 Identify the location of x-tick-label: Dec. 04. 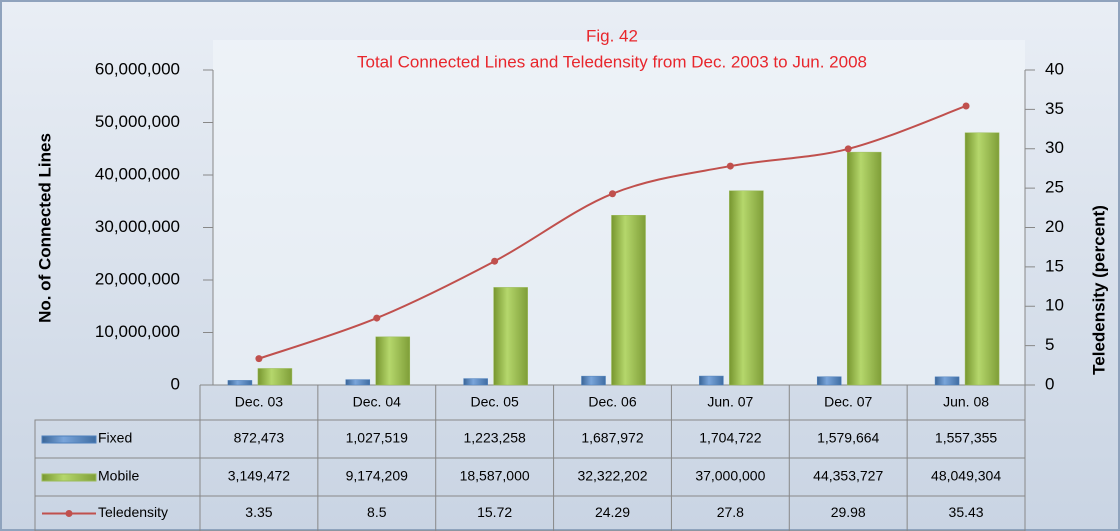
(377, 402).